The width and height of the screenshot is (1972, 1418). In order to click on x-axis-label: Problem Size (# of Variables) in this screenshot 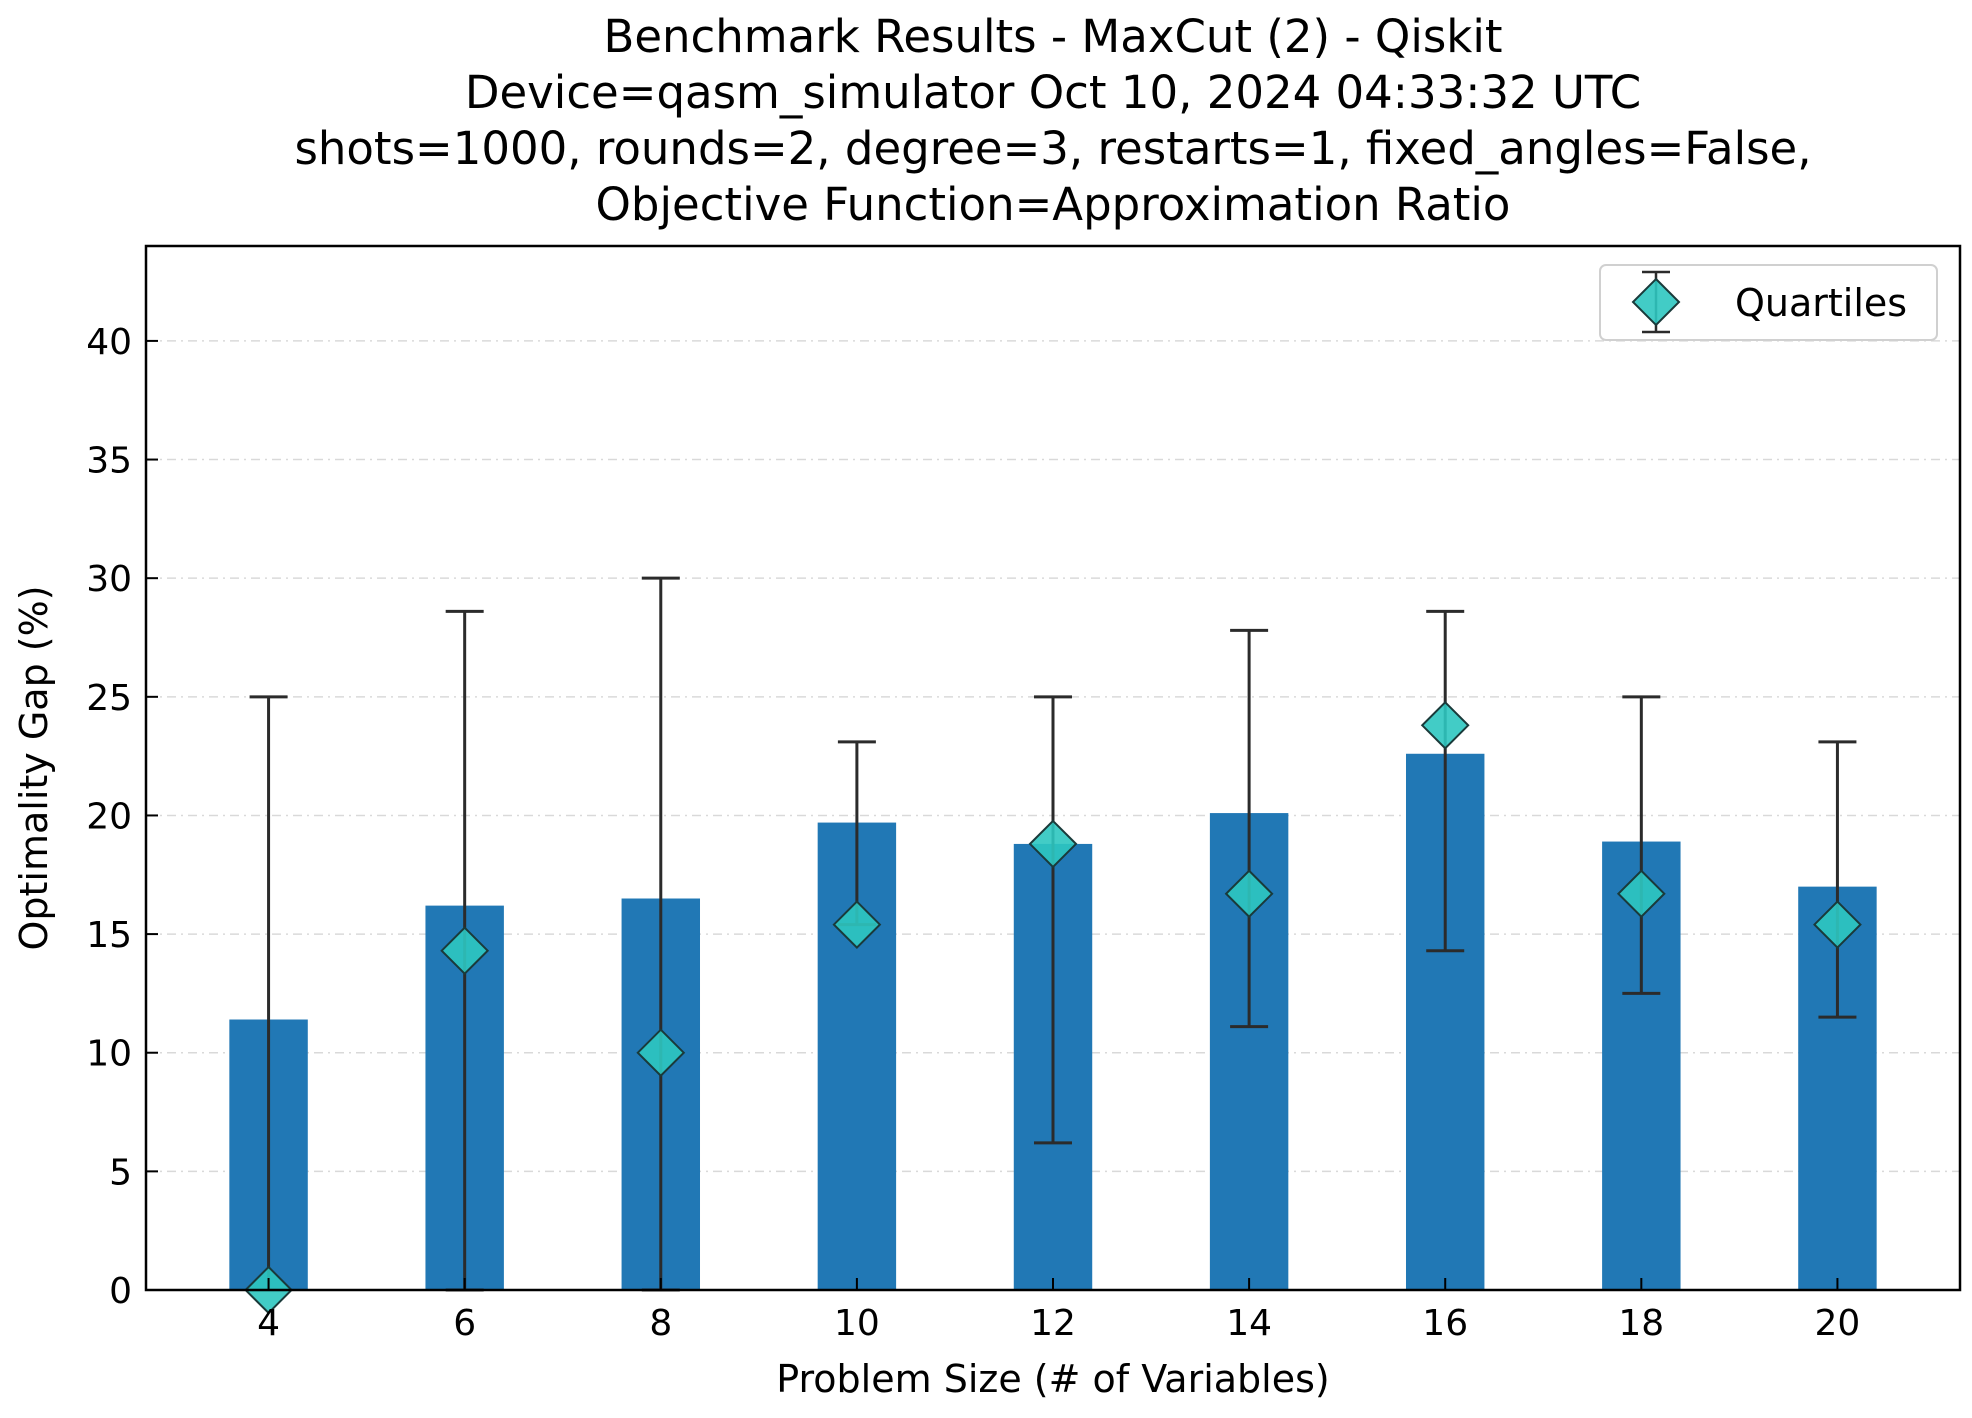, I will do `click(1052, 1379)`.